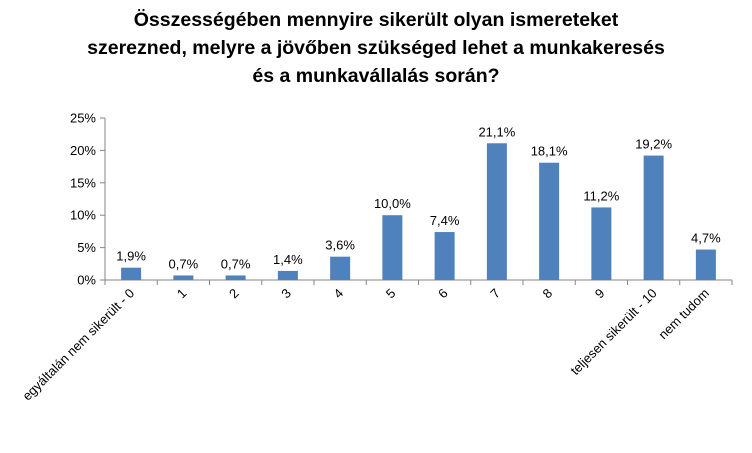 This screenshot has height=453, width=752. Describe the element at coordinates (83, 150) in the screenshot. I see `y-tick-label: 20%` at that location.